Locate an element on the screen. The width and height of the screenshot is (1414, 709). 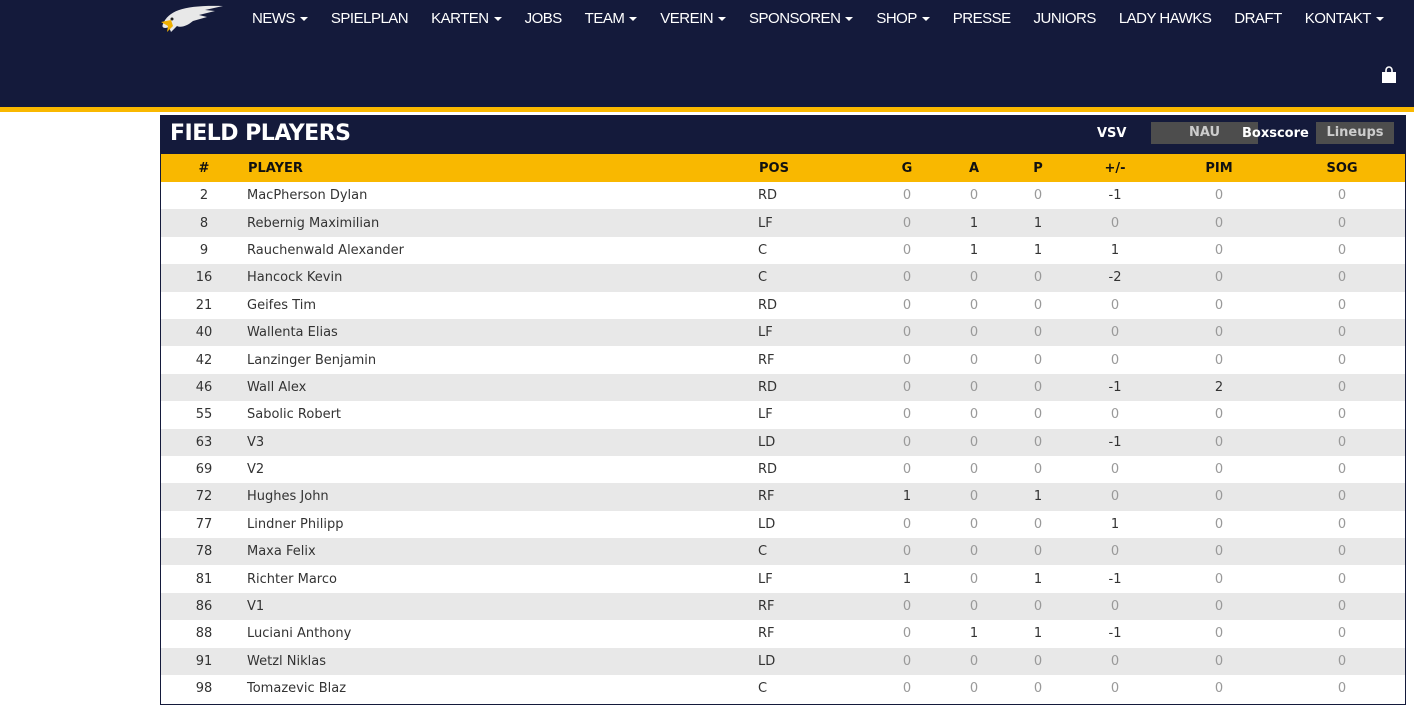
header-sog: SOG is located at coordinates (1342, 168).